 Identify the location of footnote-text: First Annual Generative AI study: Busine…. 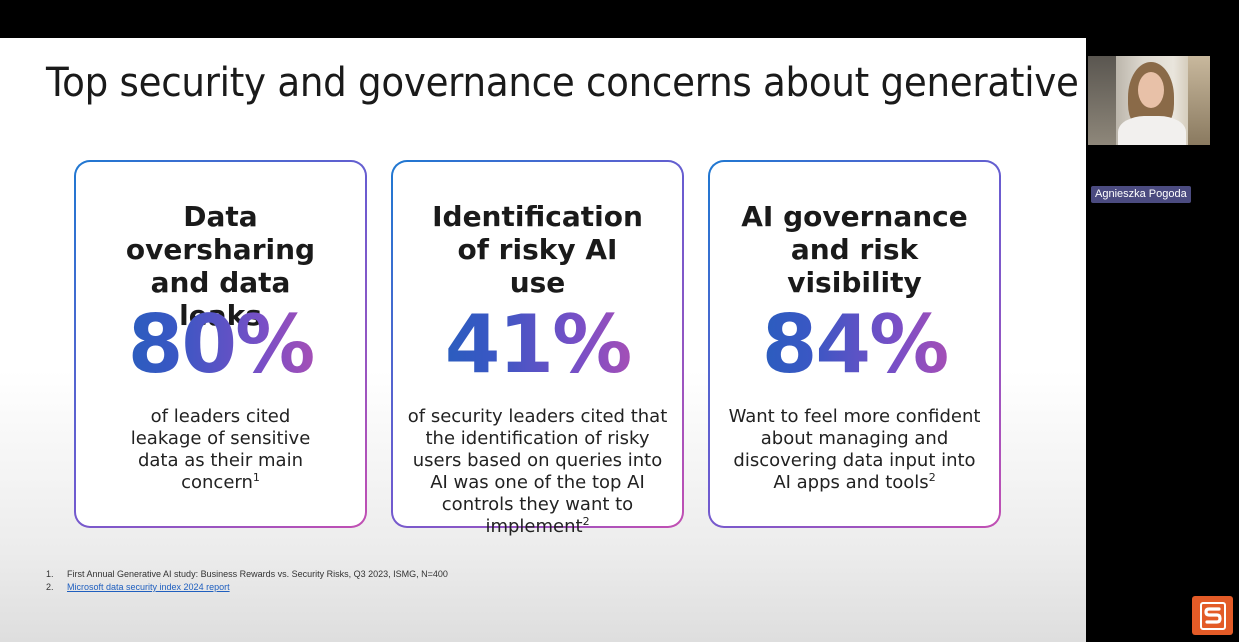
(257, 574).